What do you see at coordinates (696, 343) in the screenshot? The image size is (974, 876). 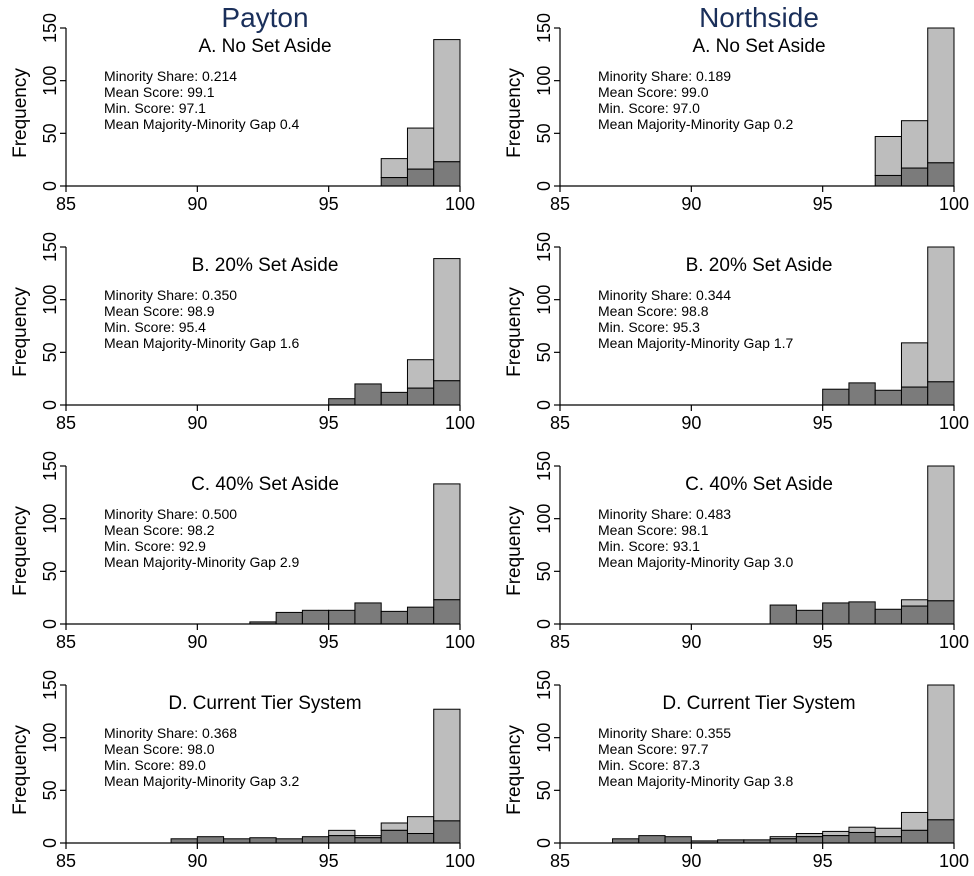 I see `panel-annotation: Mean Majority-Minority Gap 1.7` at bounding box center [696, 343].